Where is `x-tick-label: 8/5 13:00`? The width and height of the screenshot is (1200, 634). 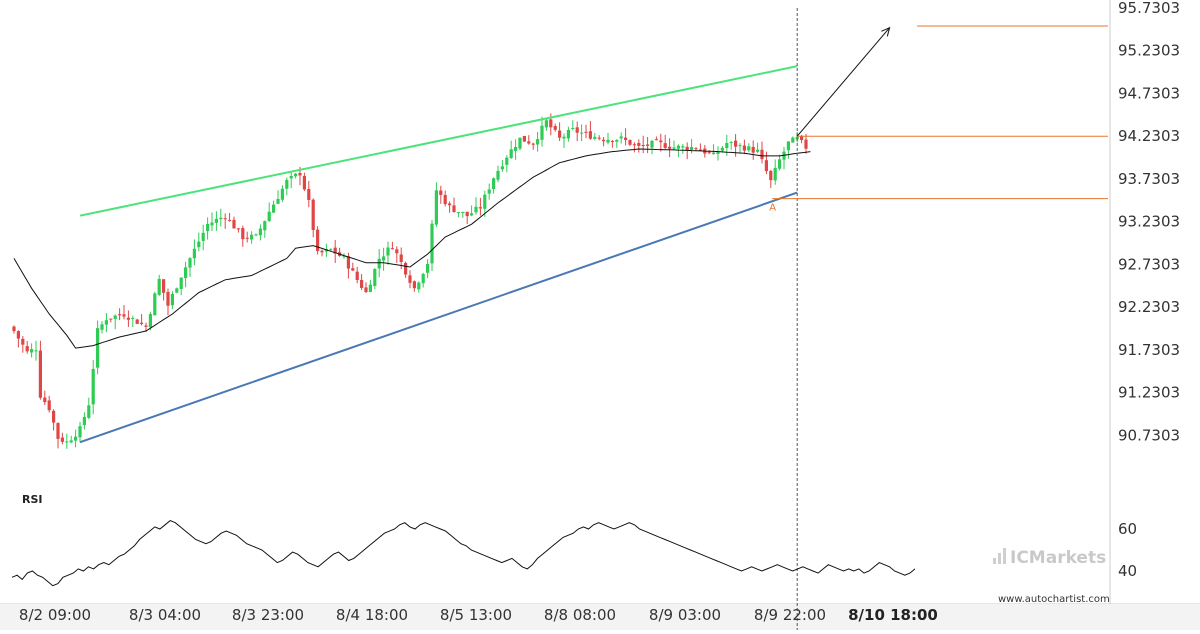
x-tick-label: 8/5 13:00 is located at coordinates (476, 615).